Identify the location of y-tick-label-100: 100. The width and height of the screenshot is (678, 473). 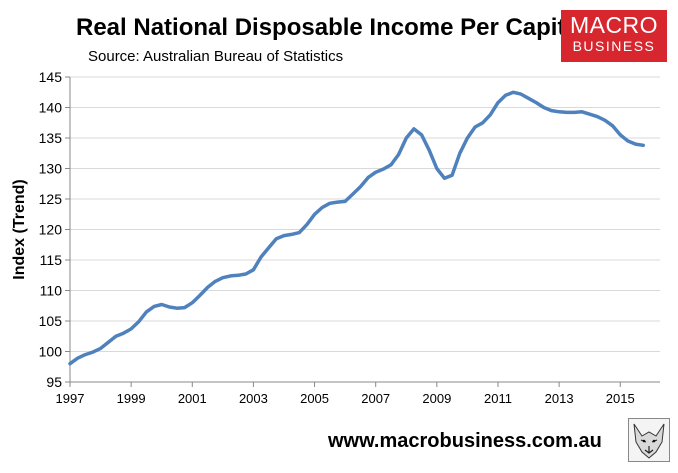
(51, 352).